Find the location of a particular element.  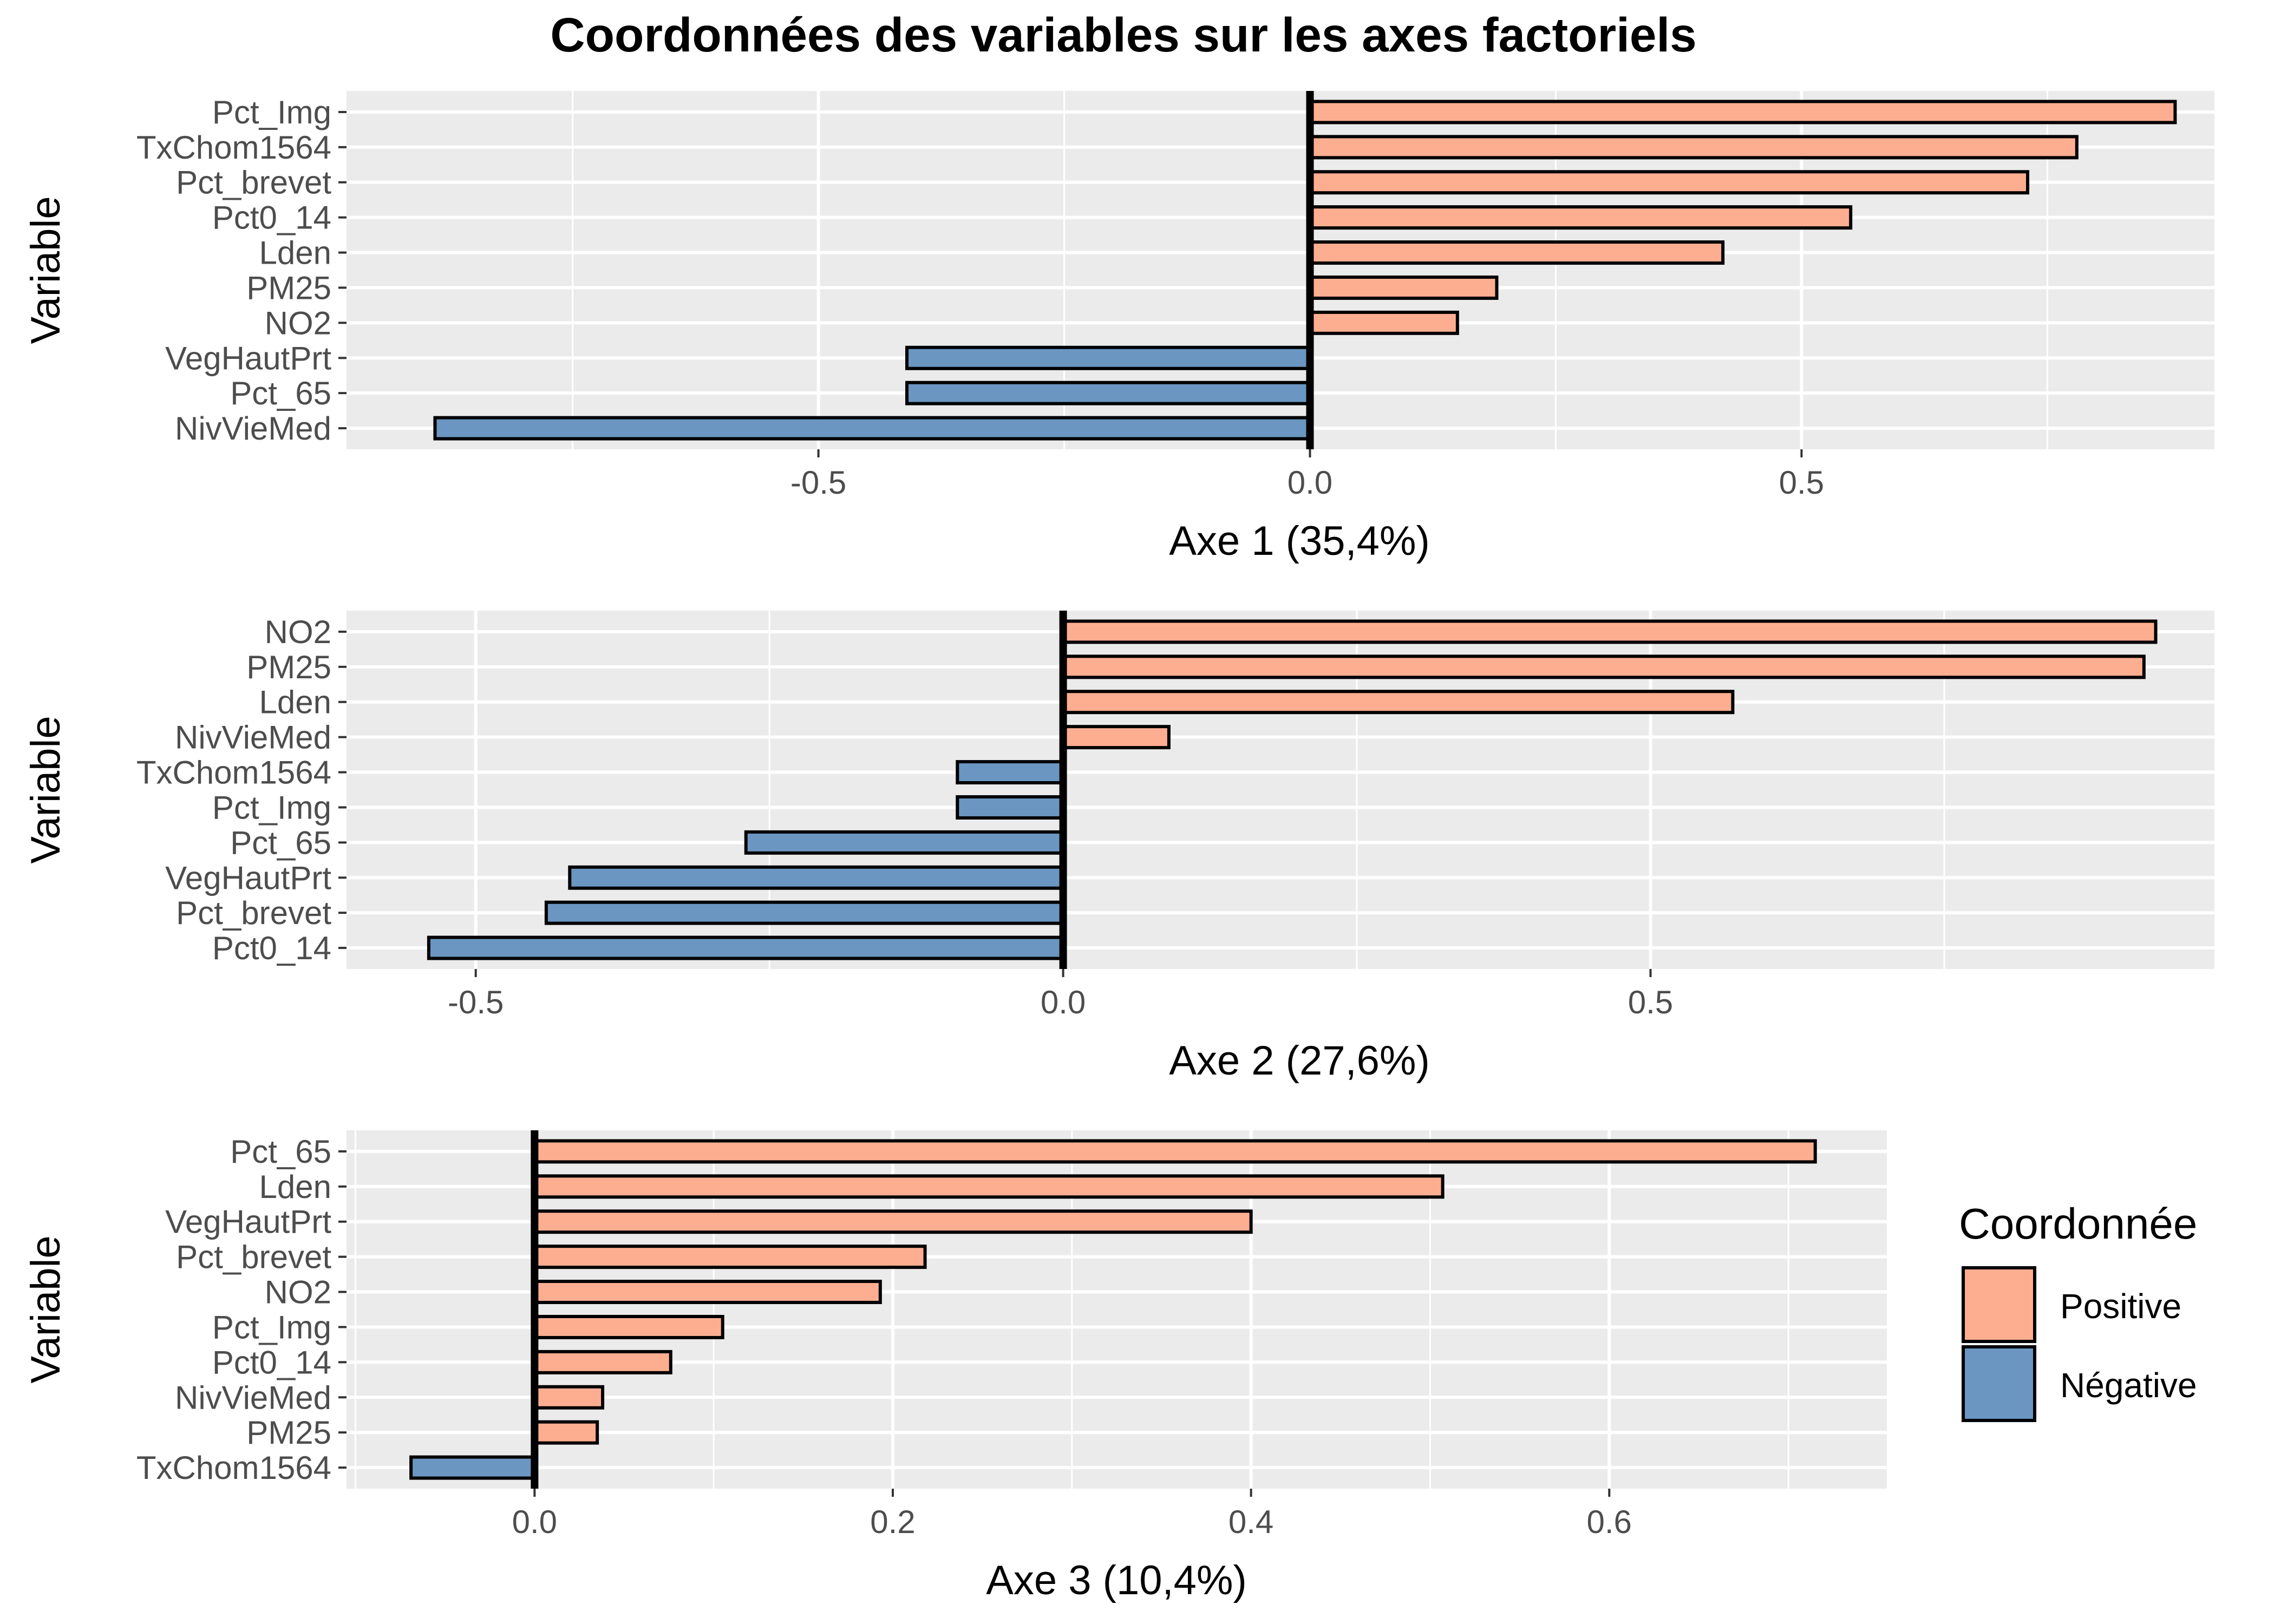

x-tick-label: 0.4 is located at coordinates (1251, 1522).